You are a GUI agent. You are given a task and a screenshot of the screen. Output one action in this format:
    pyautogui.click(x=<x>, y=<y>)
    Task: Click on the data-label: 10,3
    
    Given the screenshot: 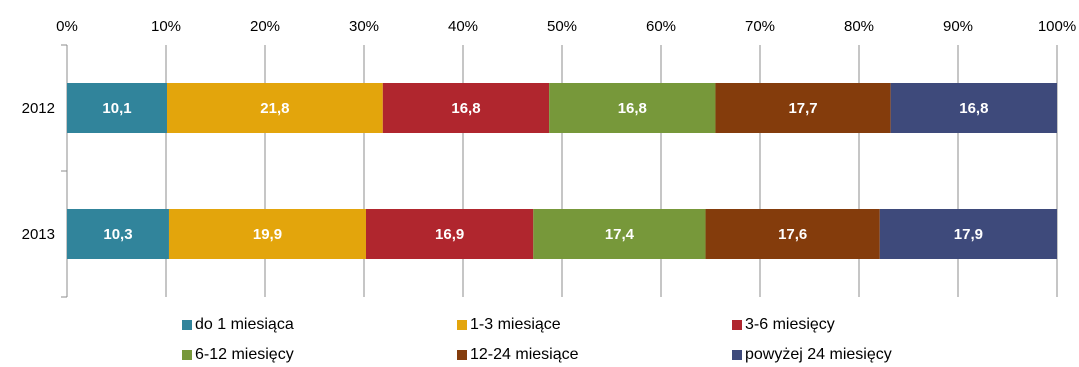 What is the action you would take?
    pyautogui.click(x=117, y=234)
    